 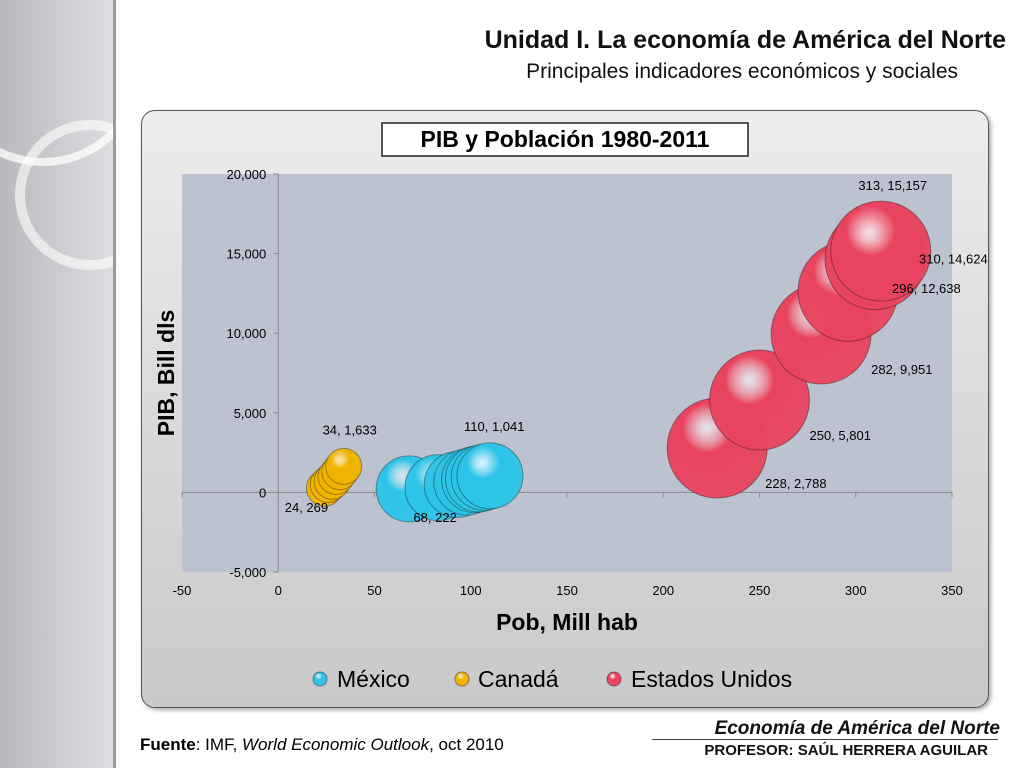 I want to click on source-text-1: : IMF,, so click(x=219, y=744).